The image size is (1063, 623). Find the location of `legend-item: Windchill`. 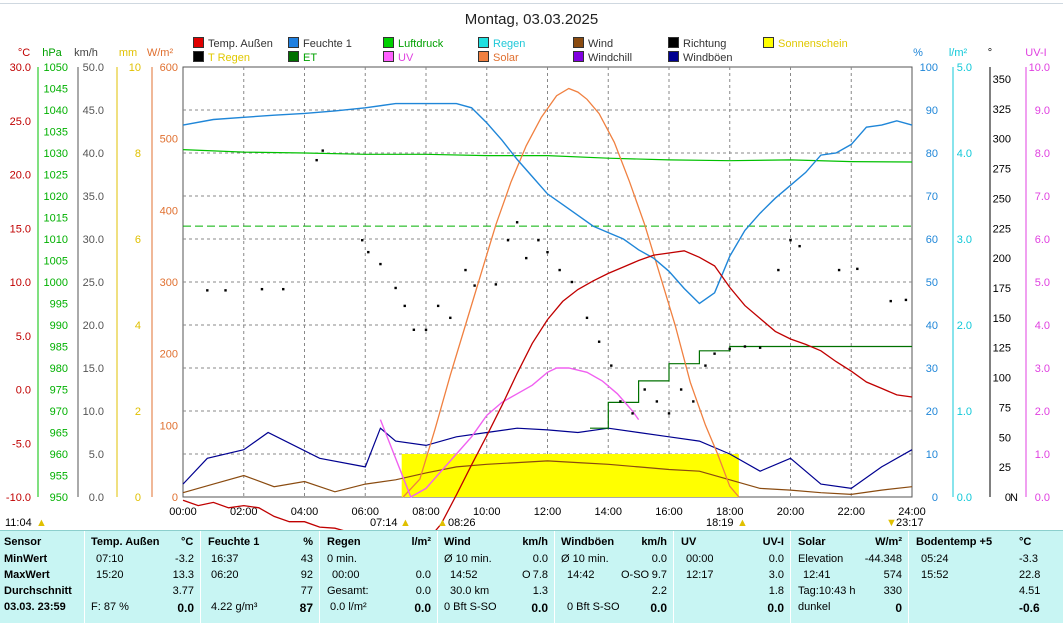

legend-item: Windchill is located at coordinates (602, 57).